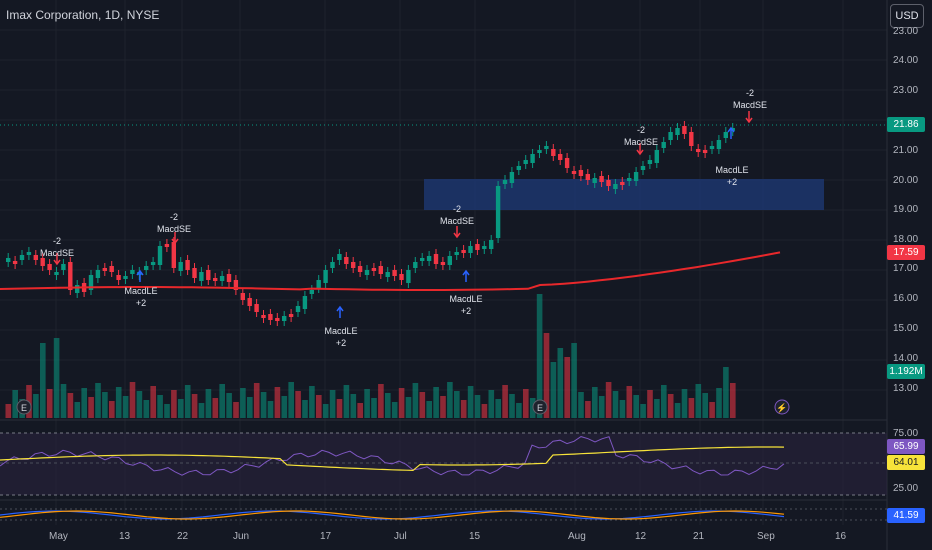  Describe the element at coordinates (906, 60) in the screenshot. I see `price-label: 24.00` at that location.